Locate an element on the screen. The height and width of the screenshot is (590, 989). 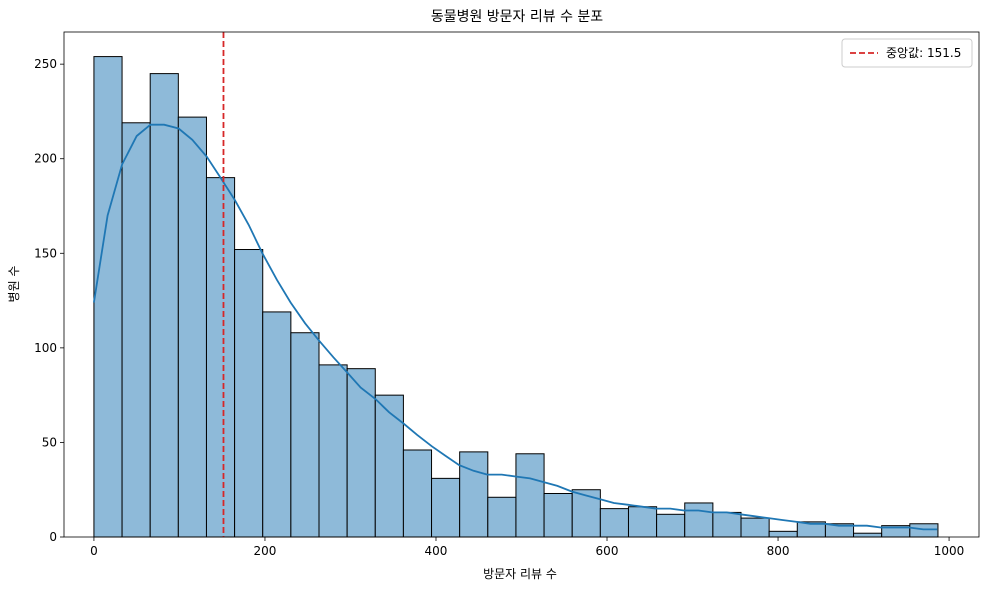
y-tick-label: 150 is located at coordinates (45, 253).